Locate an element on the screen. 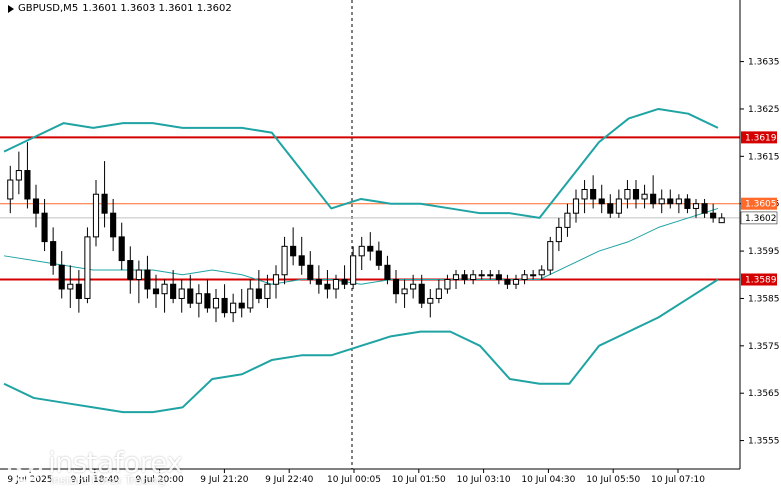 This screenshot has width=781, height=489. price-badge-label: 1.3602 is located at coordinates (761, 219).